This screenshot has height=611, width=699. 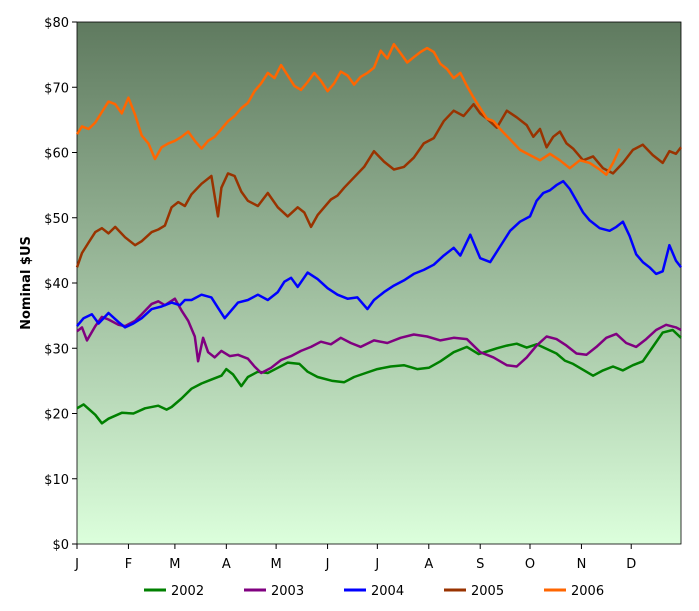 I want to click on y-axis-label: Nominal $US, so click(x=26, y=283).